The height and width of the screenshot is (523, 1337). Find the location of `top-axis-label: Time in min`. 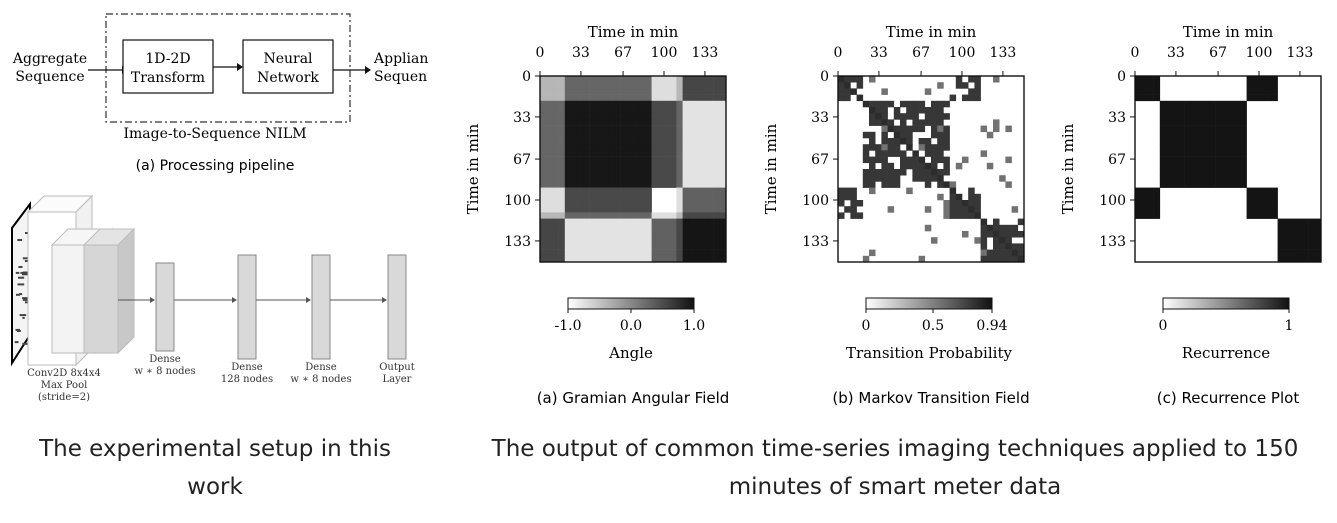

top-axis-label: Time in min is located at coordinates (931, 32).